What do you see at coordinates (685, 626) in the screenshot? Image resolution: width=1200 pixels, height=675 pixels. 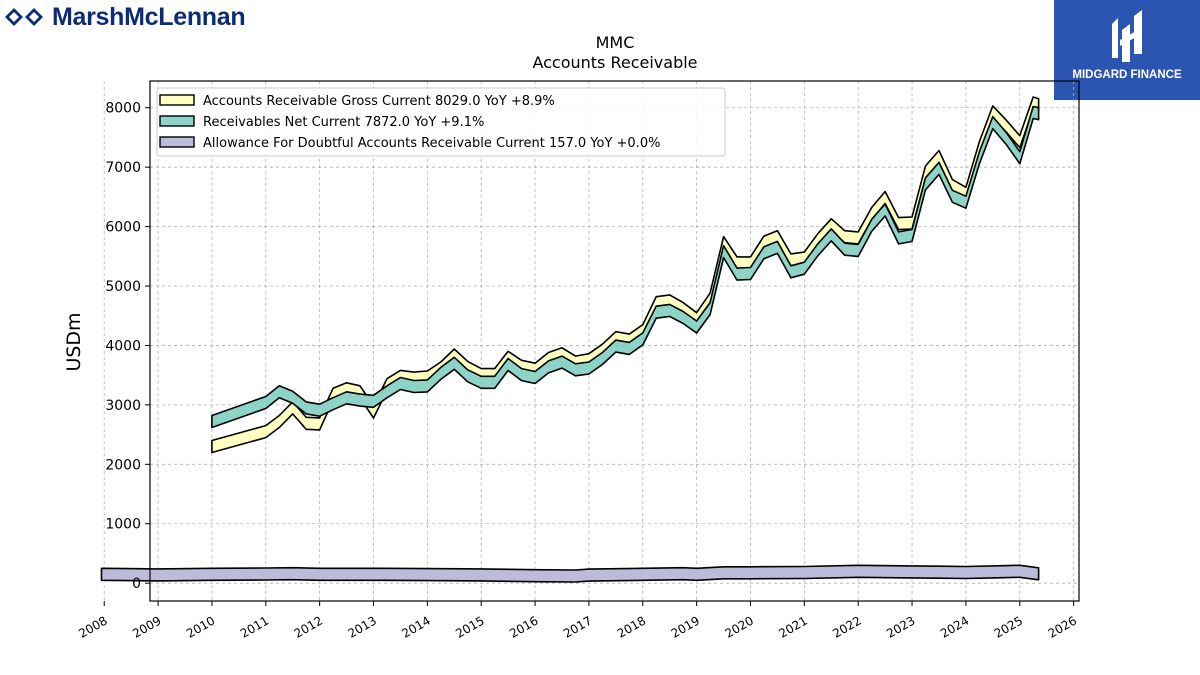 I see `x-tick-label: 2019` at bounding box center [685, 626].